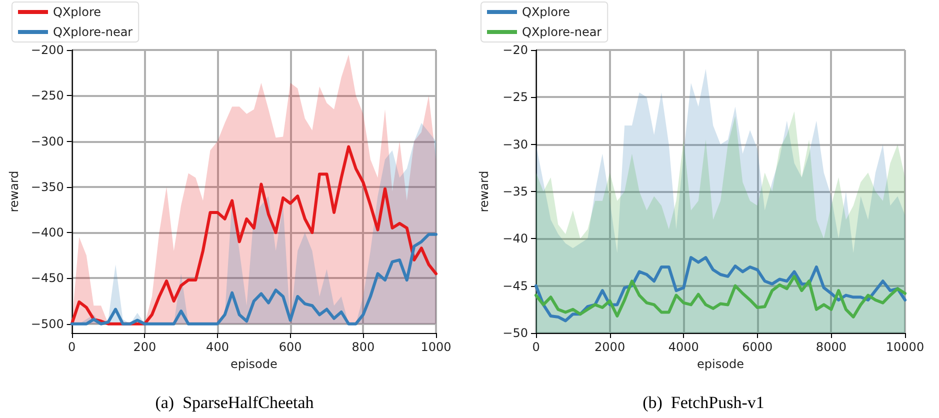 The image size is (939, 418). Describe the element at coordinates (515, 97) in the screenshot. I see `y-tick-label: −25` at that location.